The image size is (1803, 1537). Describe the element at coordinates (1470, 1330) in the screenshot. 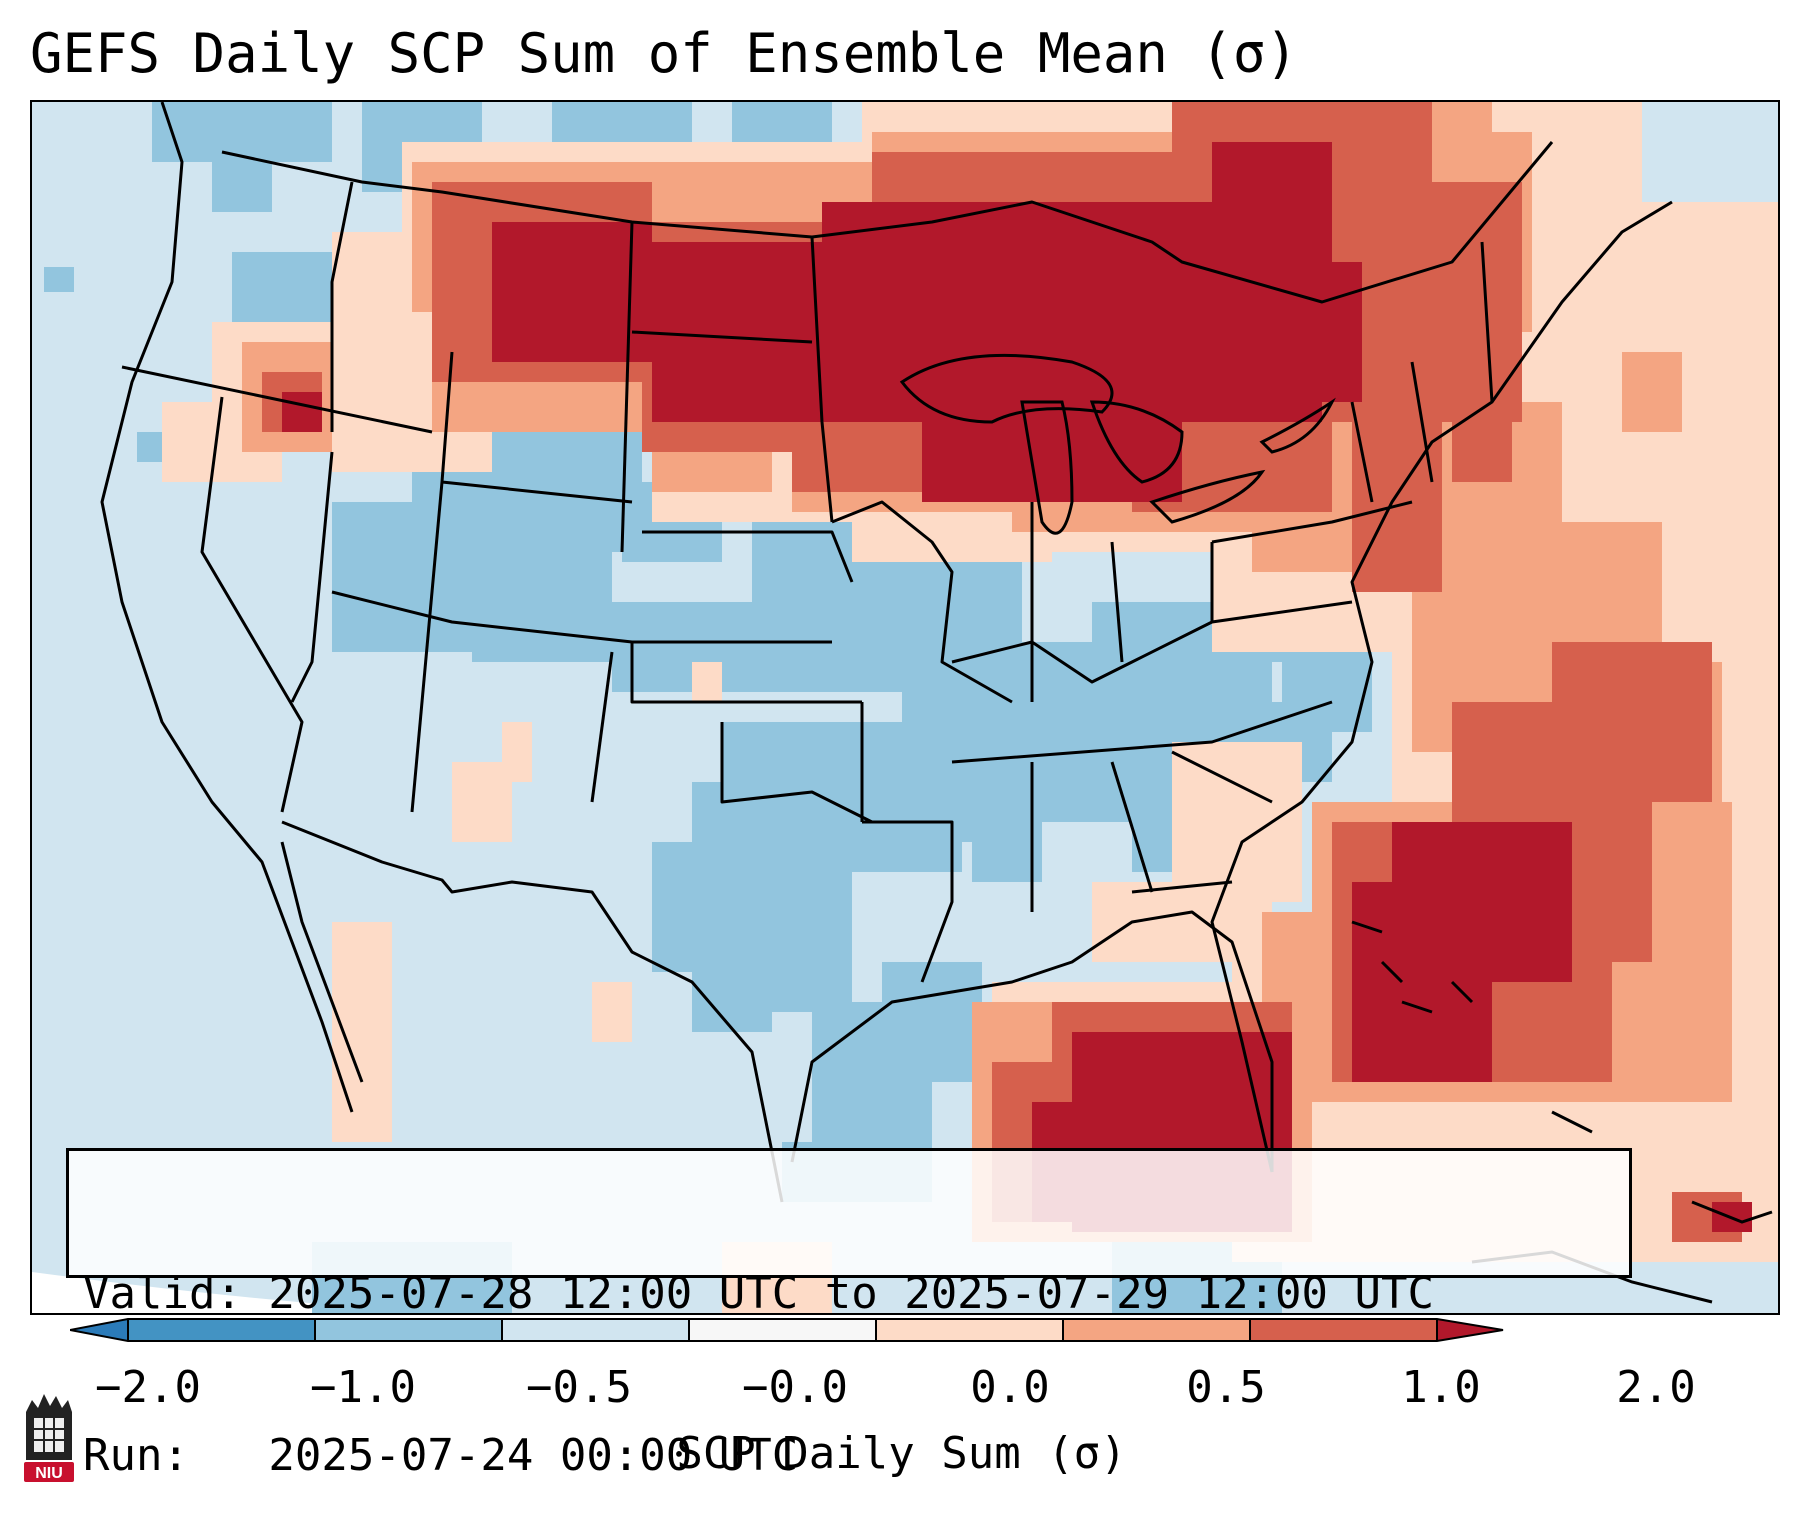

I see `colorbar-extend-high` at that location.